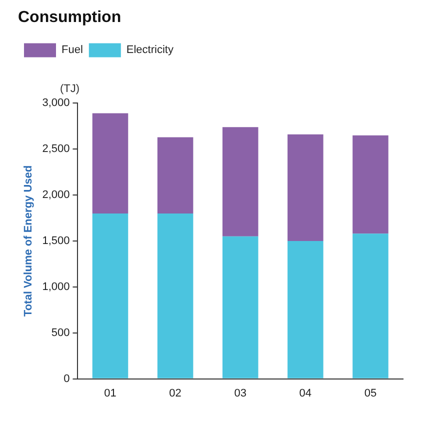 The width and height of the screenshot is (445, 426). I want to click on y-tick-label: 500, so click(60, 332).